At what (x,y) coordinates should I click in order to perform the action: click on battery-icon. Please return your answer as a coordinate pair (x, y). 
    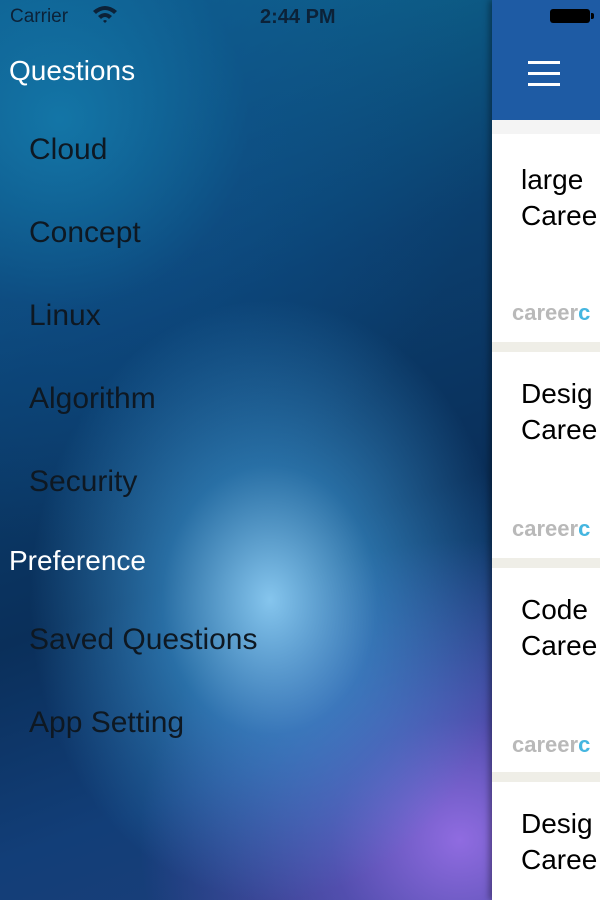
    Looking at the image, I should click on (570, 16).